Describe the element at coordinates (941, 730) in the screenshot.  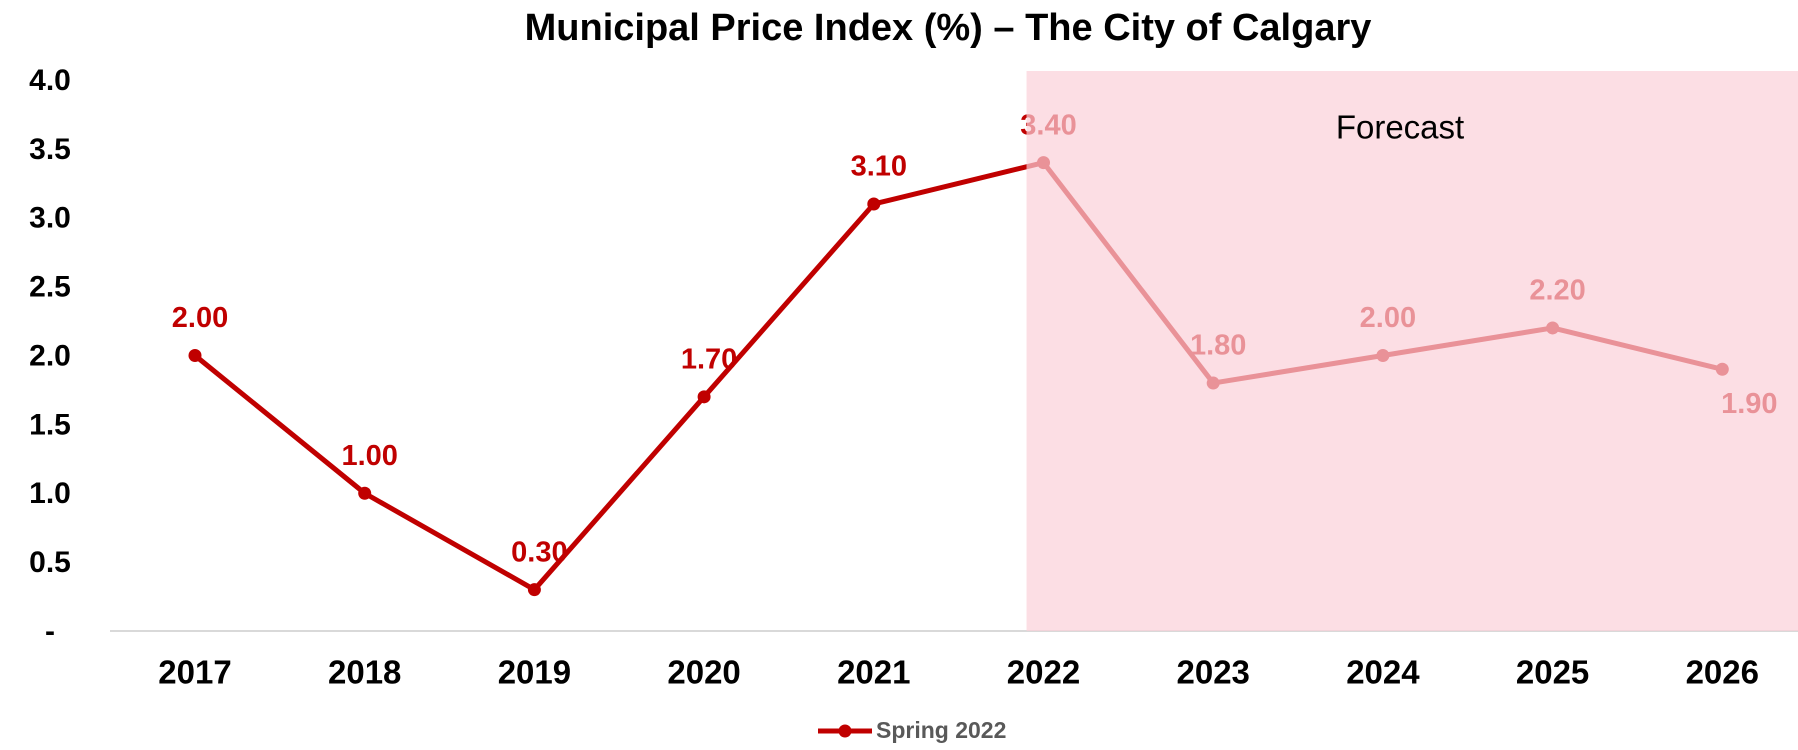
I see `legend-label: Spring 2022` at that location.